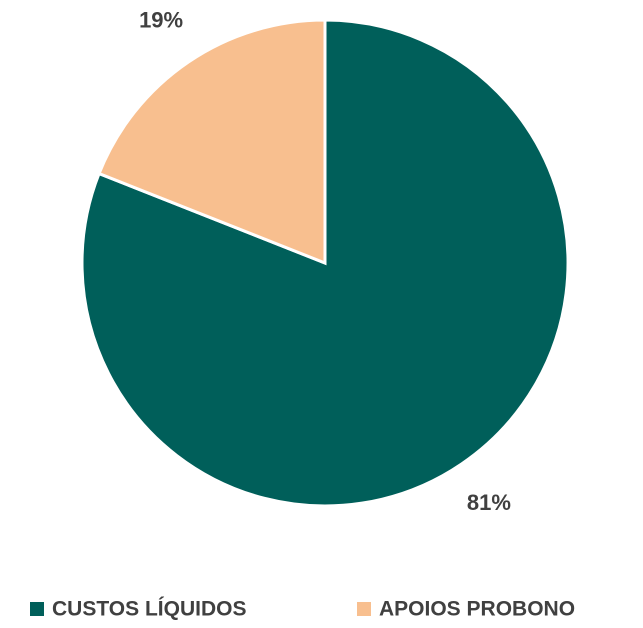  Describe the element at coordinates (477, 609) in the screenshot. I see `legend-label: APOIOS PROBONO` at that location.